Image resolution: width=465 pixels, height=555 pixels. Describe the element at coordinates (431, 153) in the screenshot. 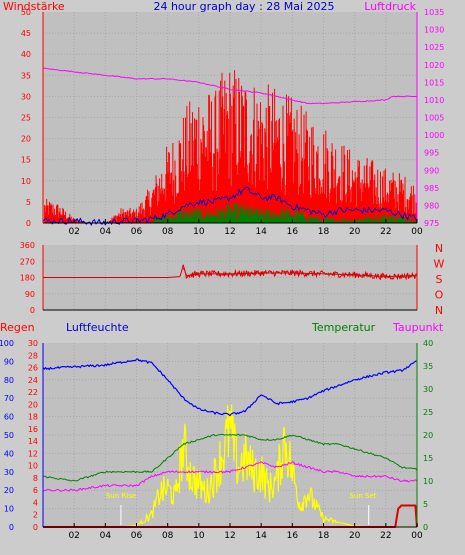

I see `pressure-y-label: 995` at that location.